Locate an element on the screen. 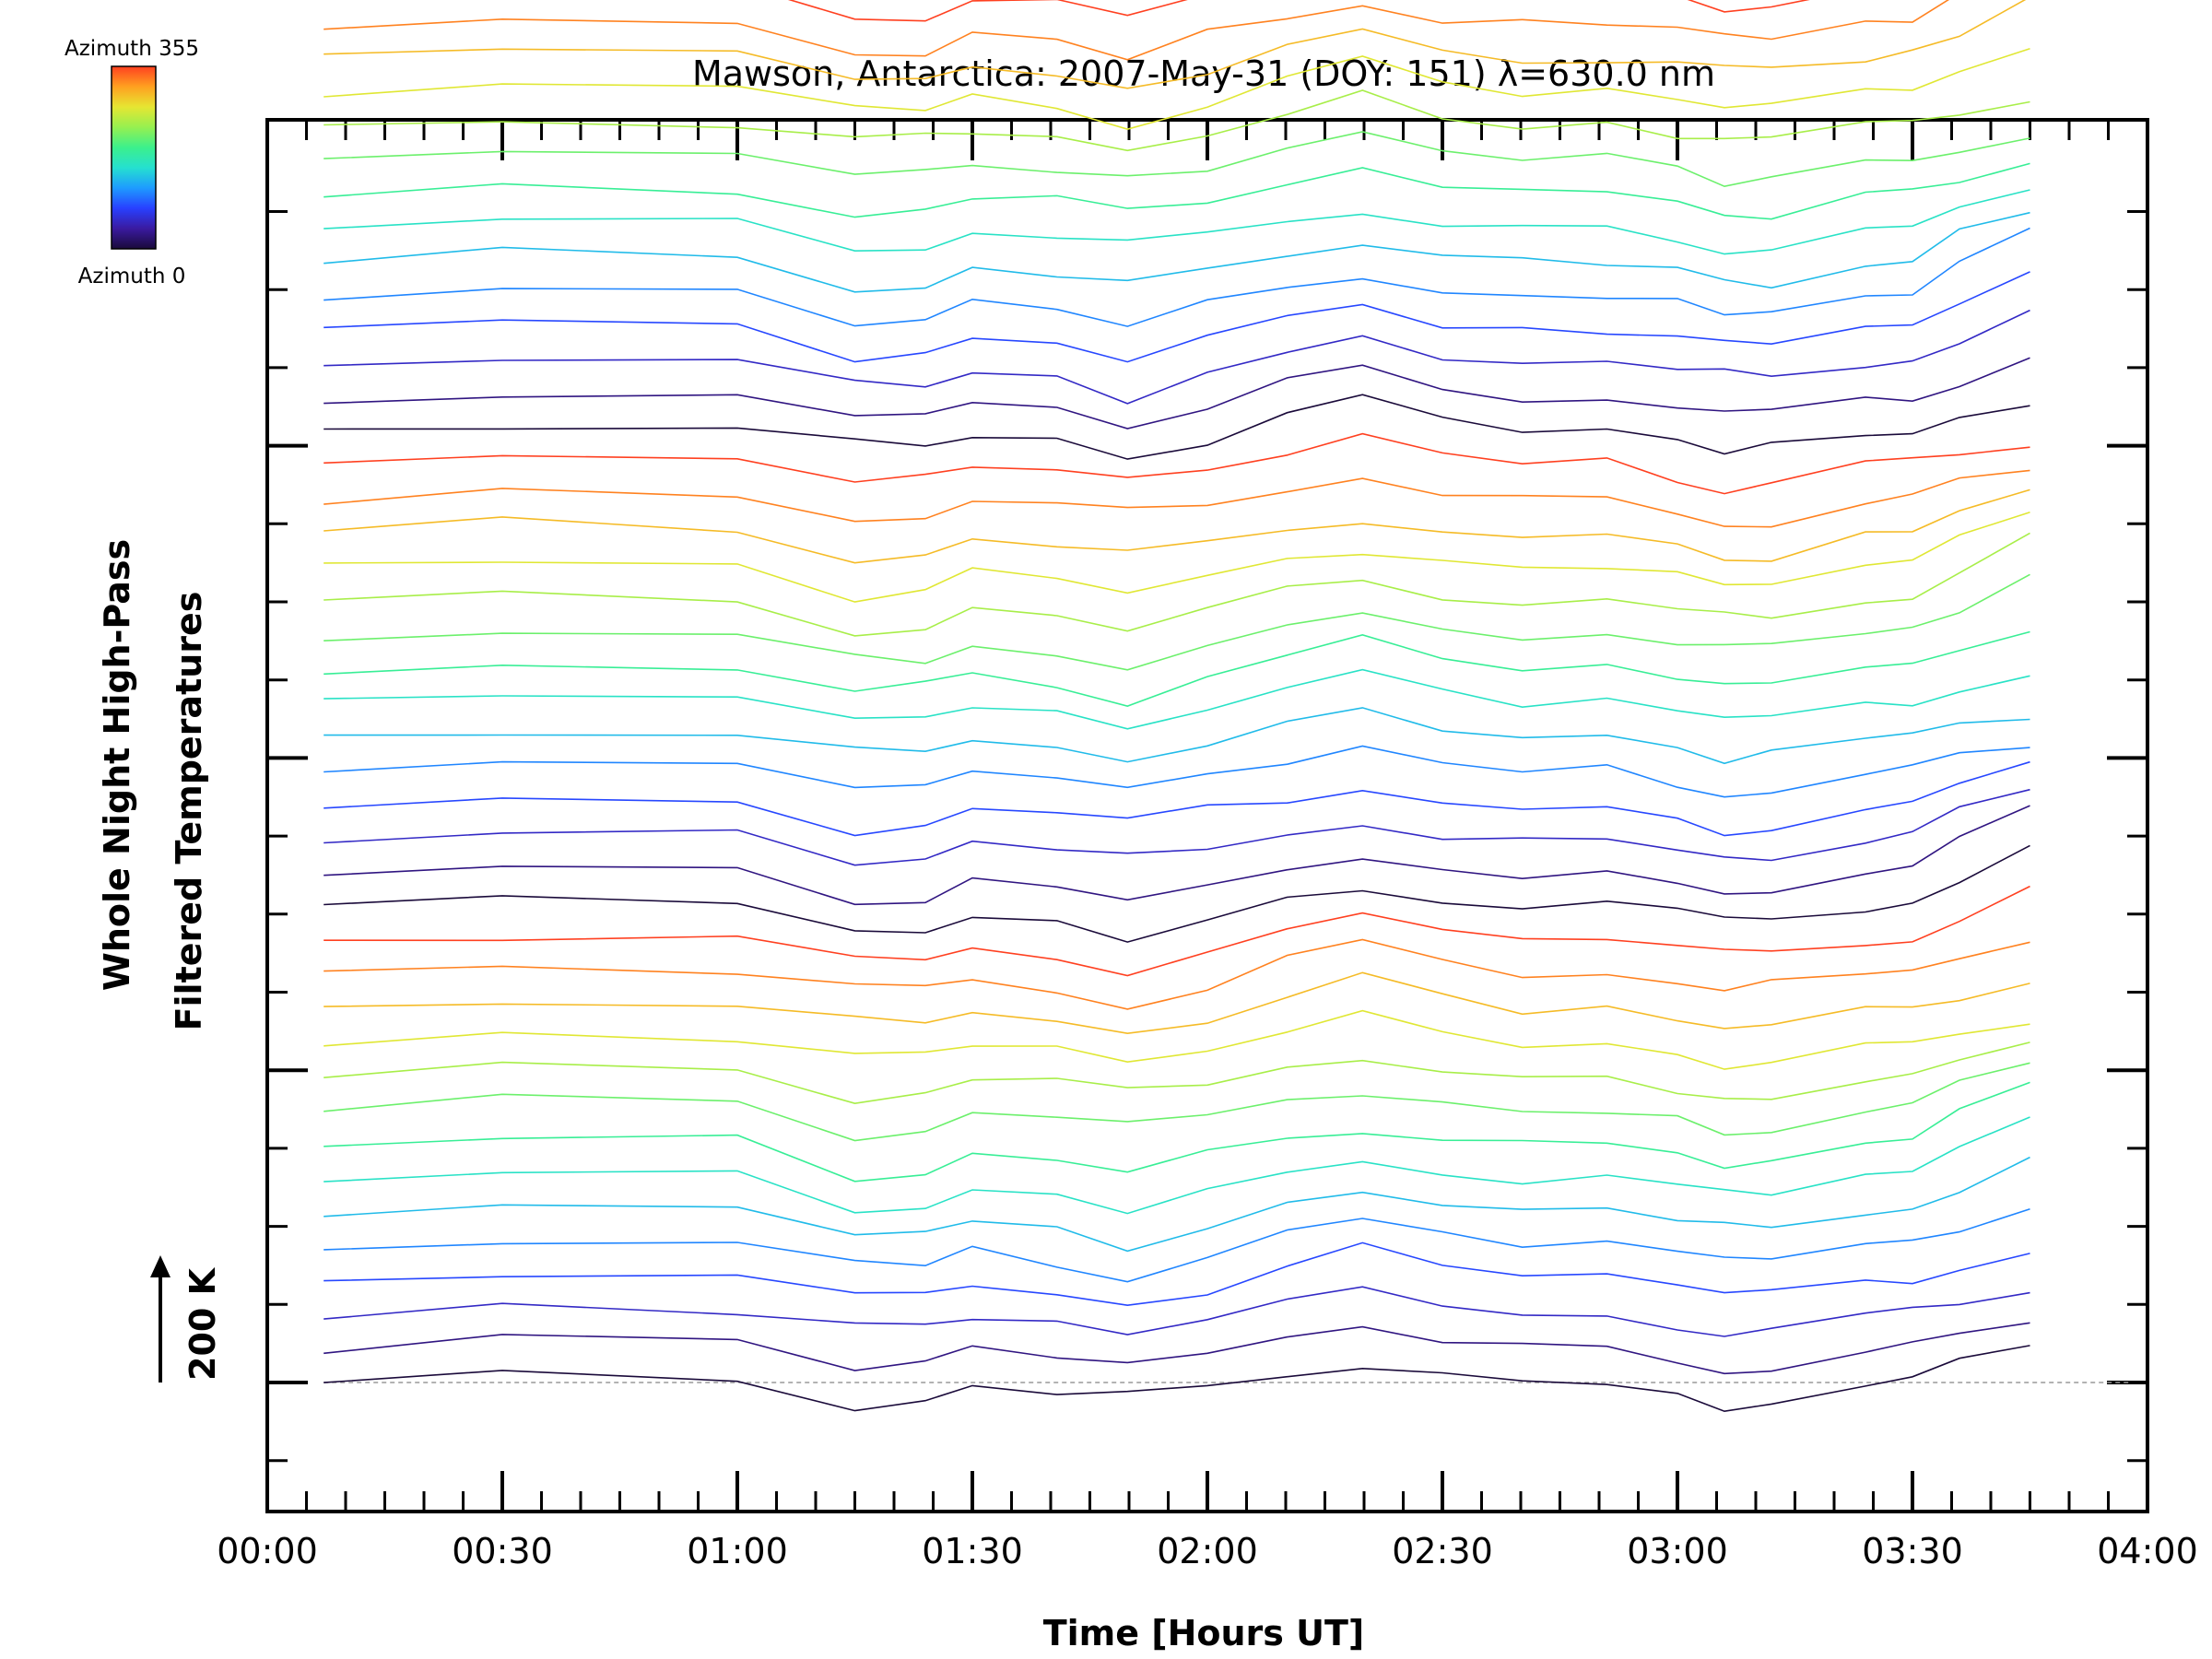  colorbar-bottom-label: Azimuth 0 is located at coordinates (132, 276).